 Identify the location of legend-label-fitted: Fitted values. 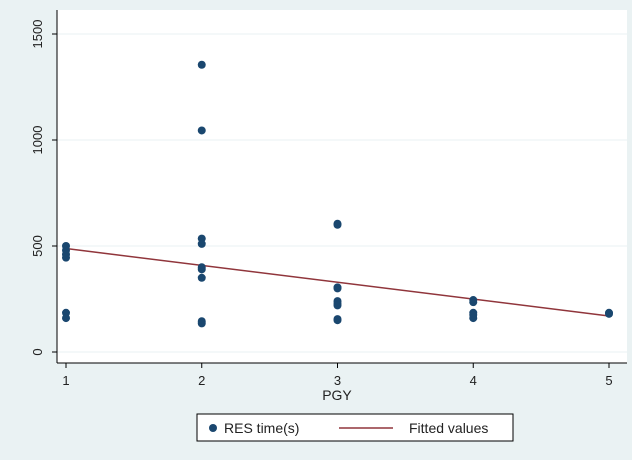
(448, 428).